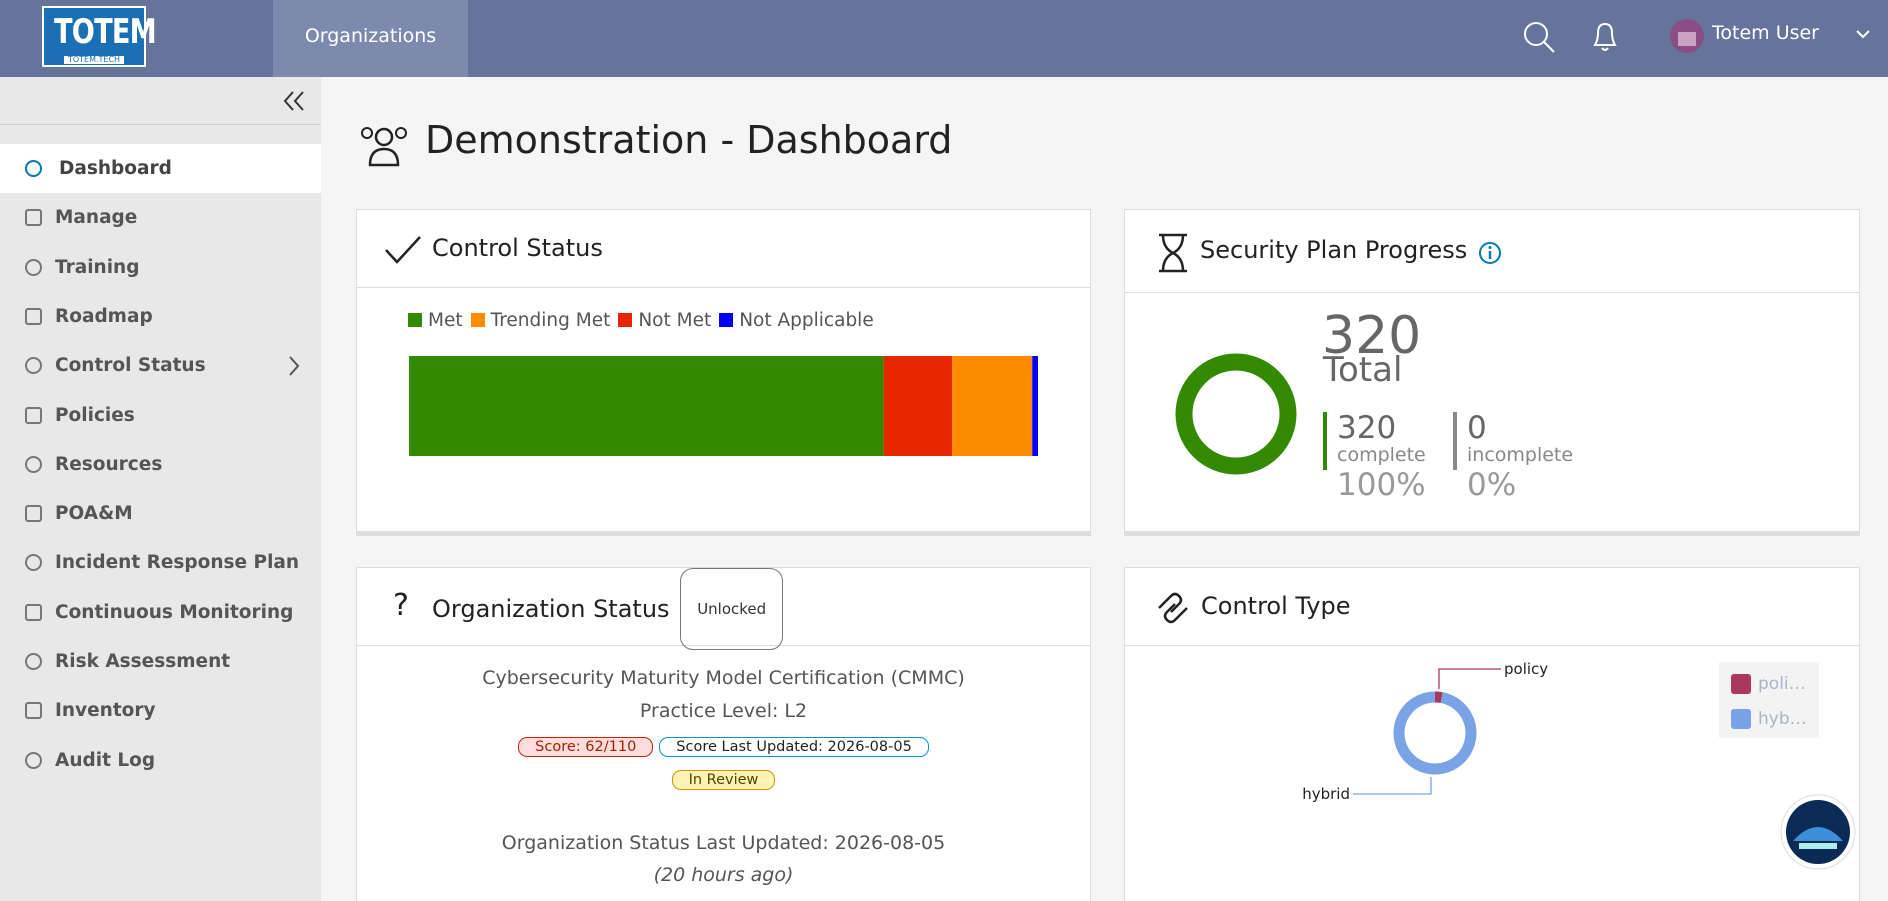 The height and width of the screenshot is (901, 1888). Describe the element at coordinates (550, 320) in the screenshot. I see `legend-label: Trending Met` at that location.